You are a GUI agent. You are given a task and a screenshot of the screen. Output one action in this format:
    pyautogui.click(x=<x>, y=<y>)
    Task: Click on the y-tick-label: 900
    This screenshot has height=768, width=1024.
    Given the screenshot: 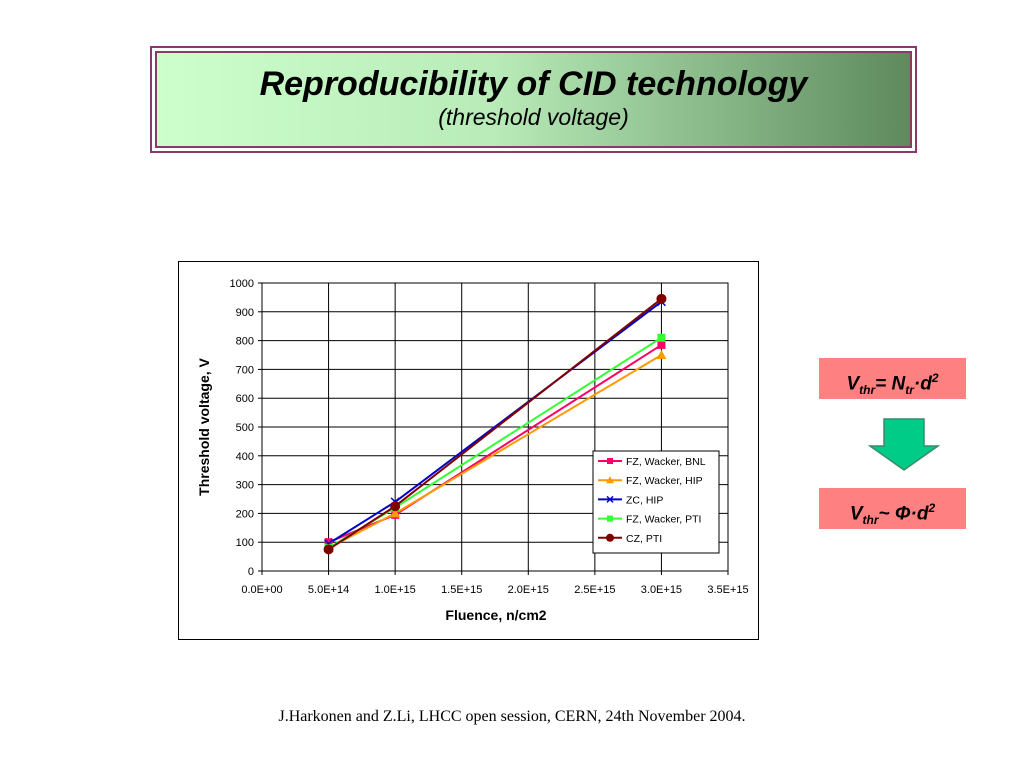 What is the action you would take?
    pyautogui.click(x=245, y=313)
    